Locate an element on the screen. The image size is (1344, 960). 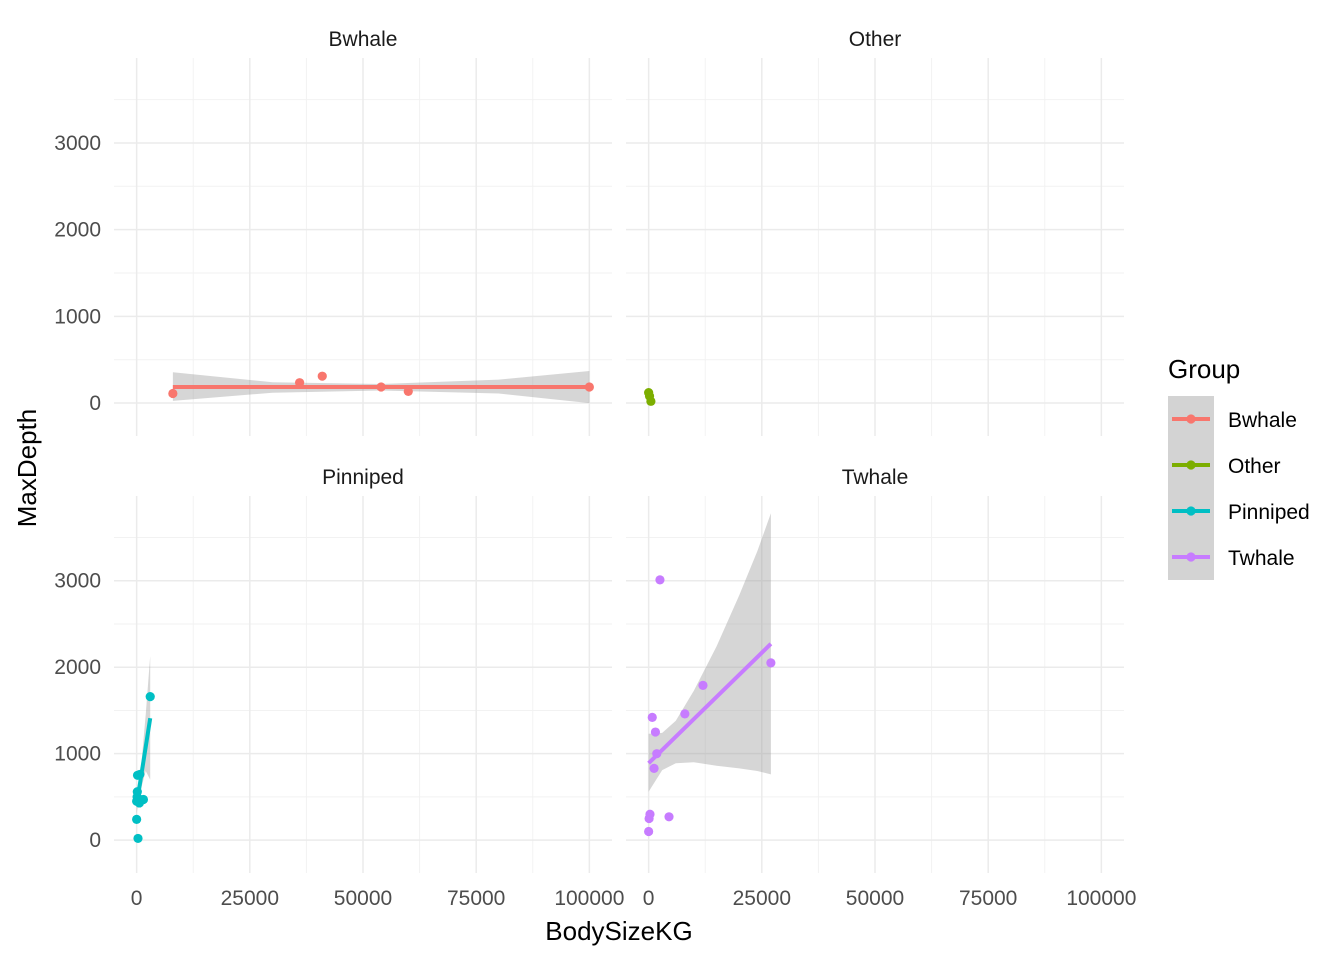
fit-line is located at coordinates (710, 703).